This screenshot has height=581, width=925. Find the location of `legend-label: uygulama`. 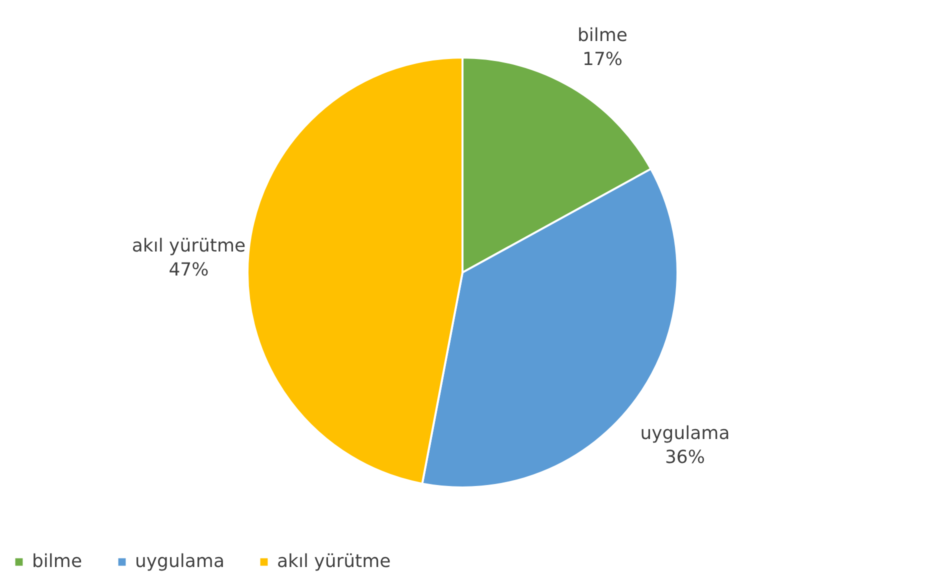

legend-label: uygulama is located at coordinates (179, 561).